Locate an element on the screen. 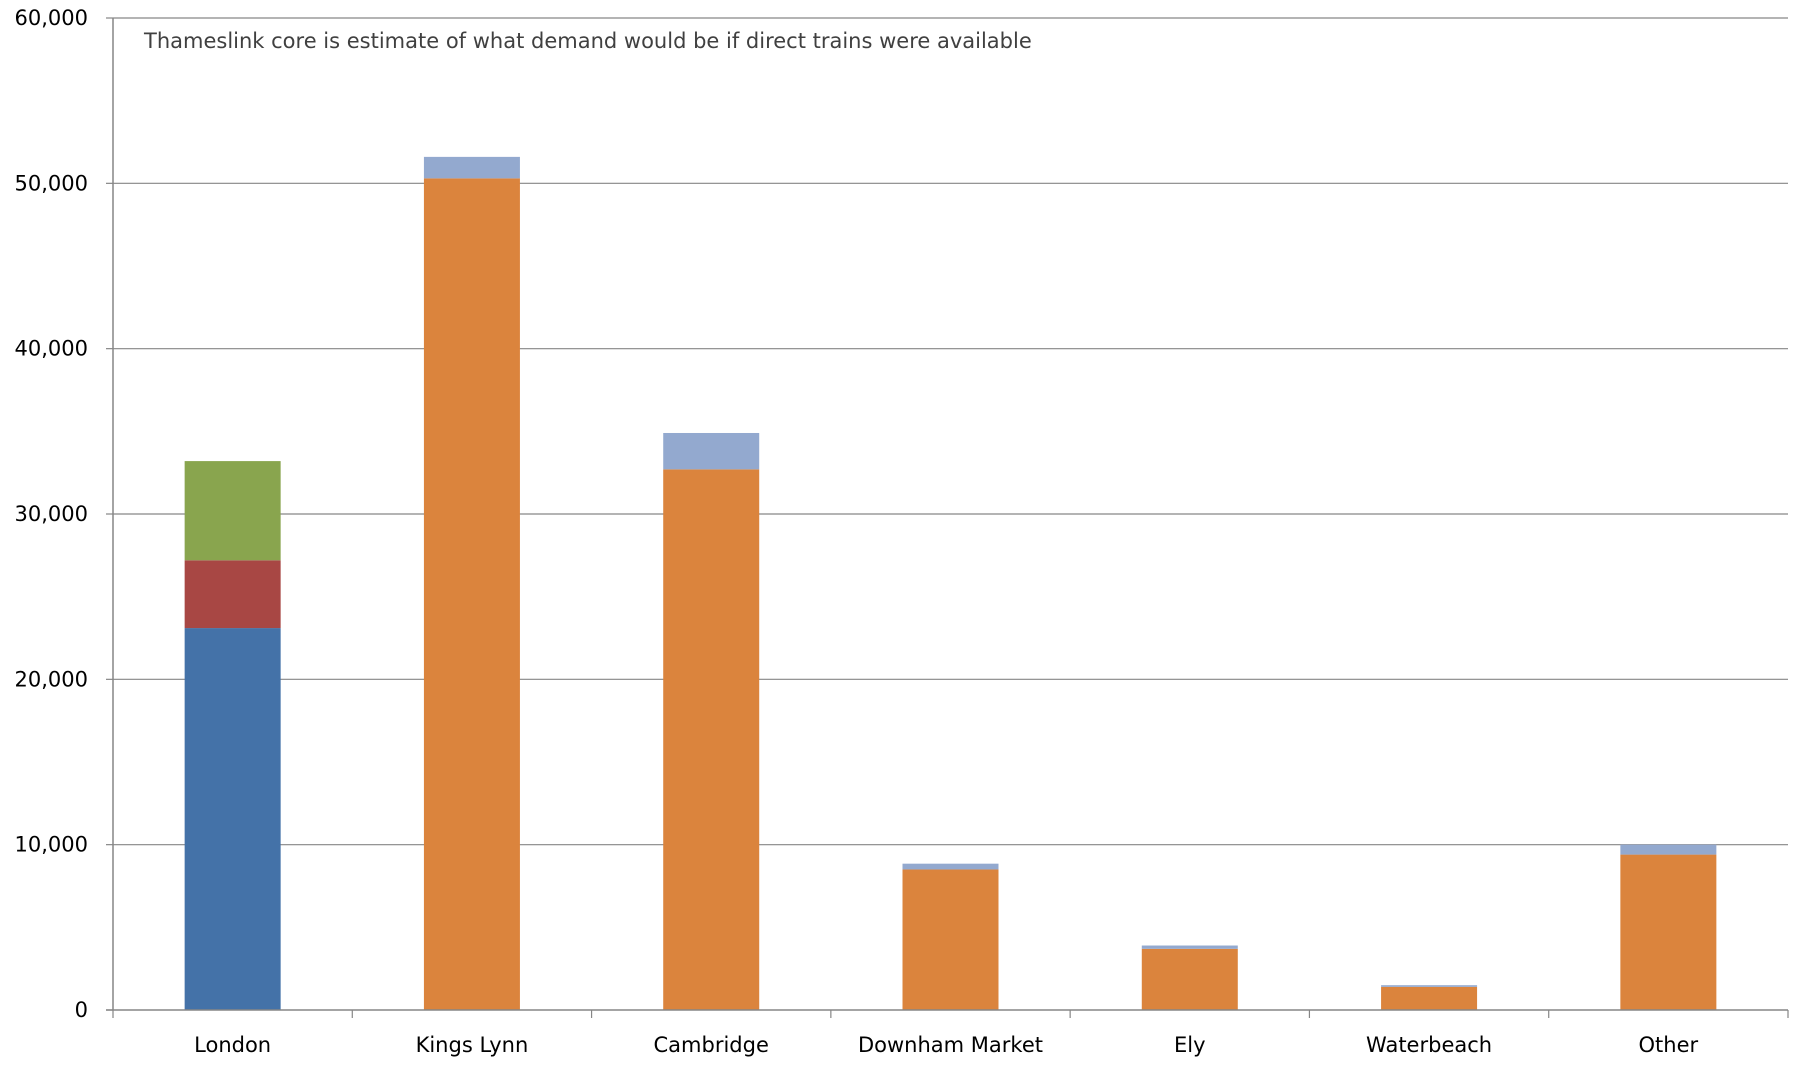 This screenshot has width=1794, height=1076. x-tick-label: Kings Lynn is located at coordinates (472, 1045).